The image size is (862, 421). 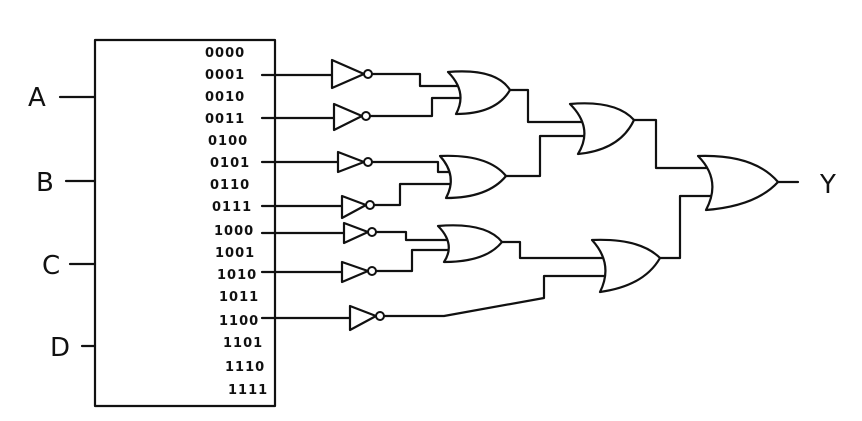 I want to click on output-code-6: 0110, so click(x=230, y=185).